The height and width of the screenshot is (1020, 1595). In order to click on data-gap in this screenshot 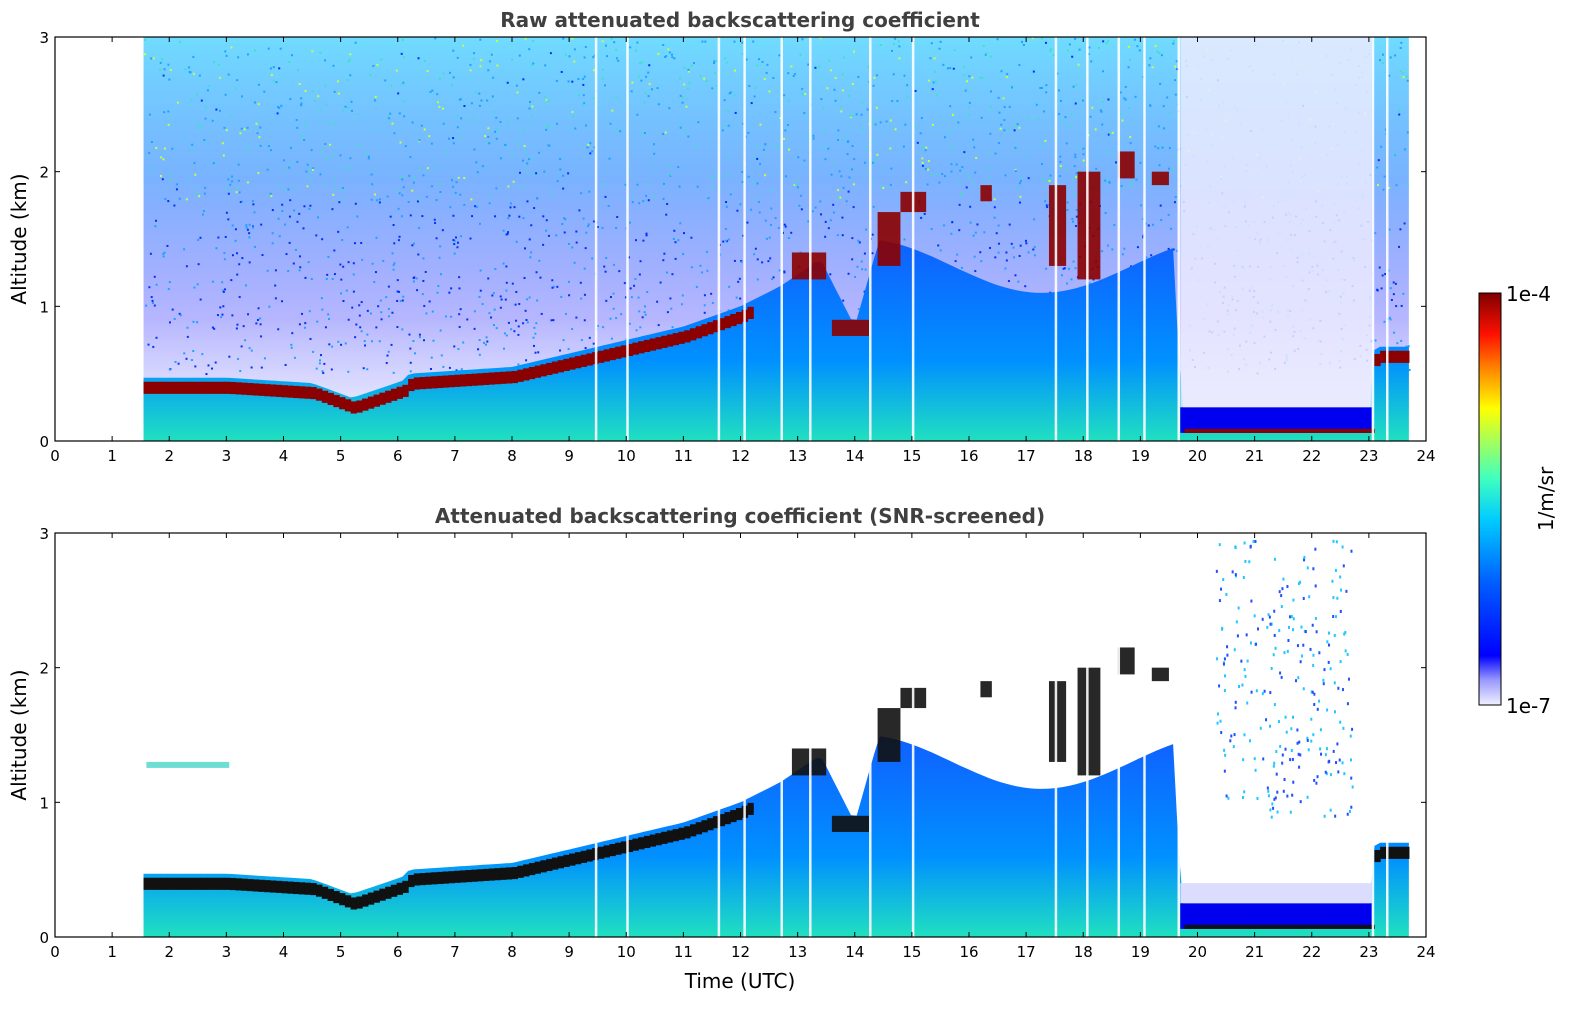, I will do `click(627, 735)`.